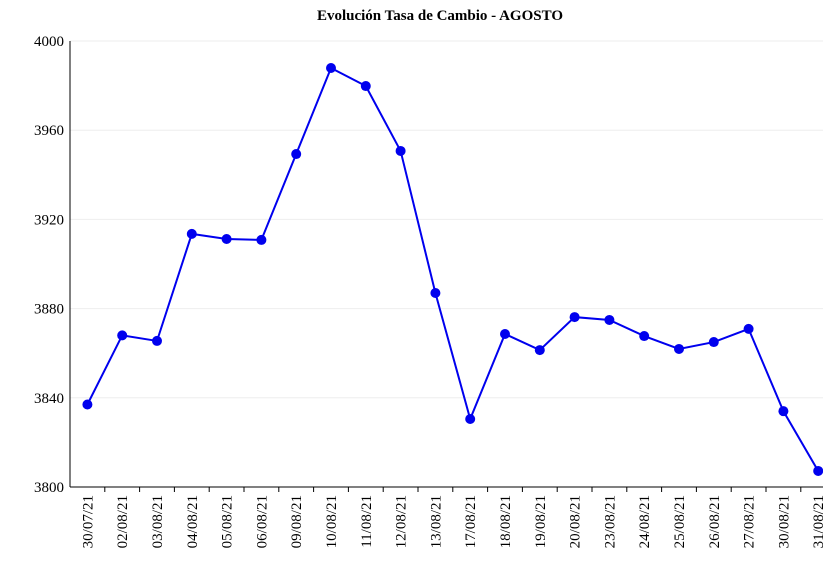  I want to click on x-tick-label: 02/08/21, so click(123, 521).